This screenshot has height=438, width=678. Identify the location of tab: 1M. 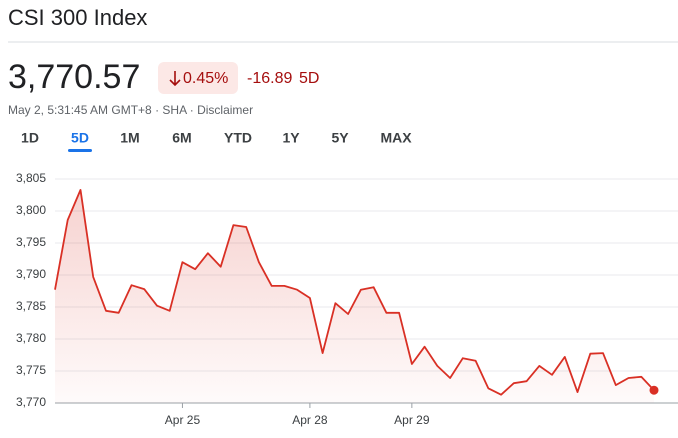
(129, 138).